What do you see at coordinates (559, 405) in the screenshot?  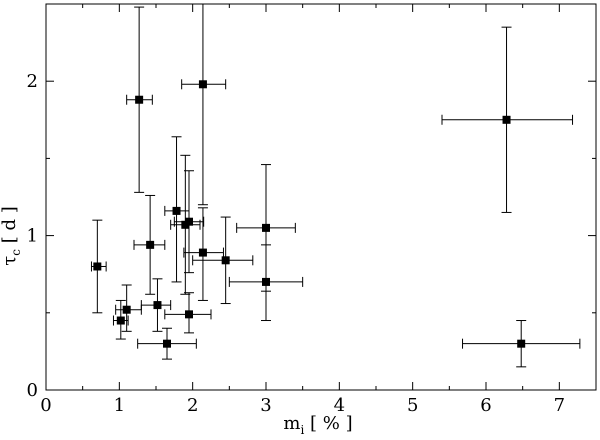 I see `x-tick-label: 7` at bounding box center [559, 405].